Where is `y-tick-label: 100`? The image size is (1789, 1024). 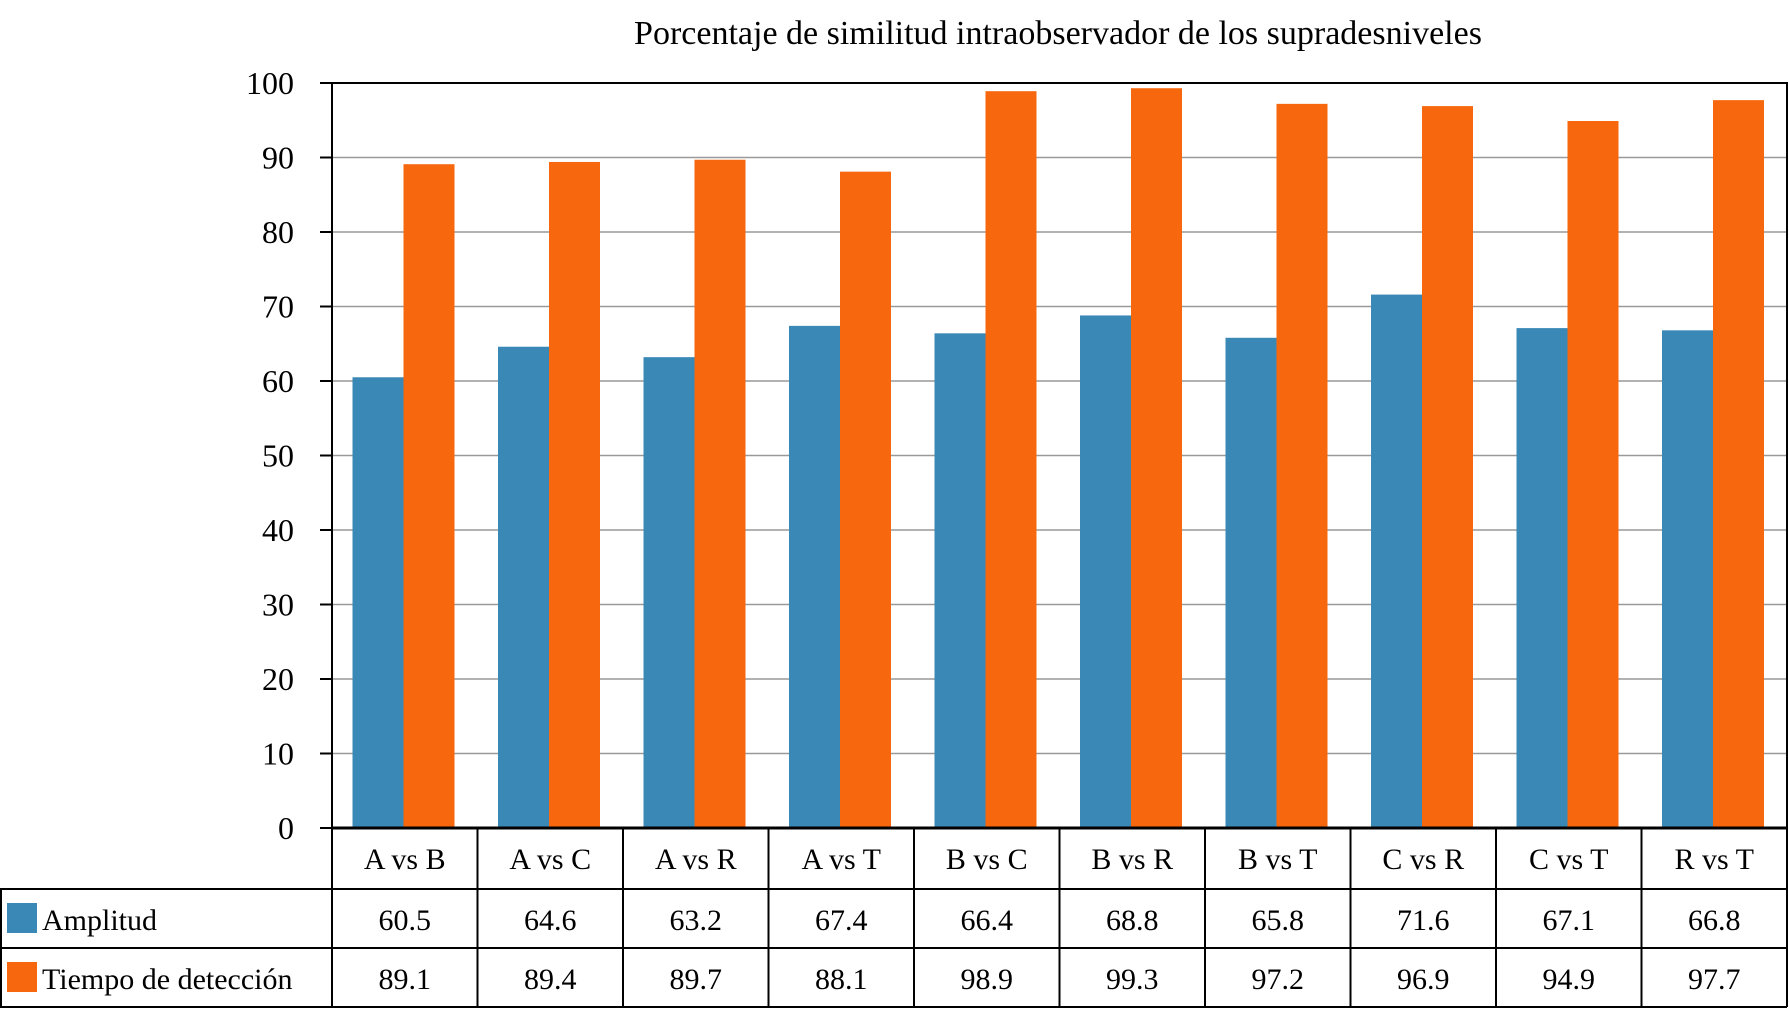 y-tick-label: 100 is located at coordinates (270, 83).